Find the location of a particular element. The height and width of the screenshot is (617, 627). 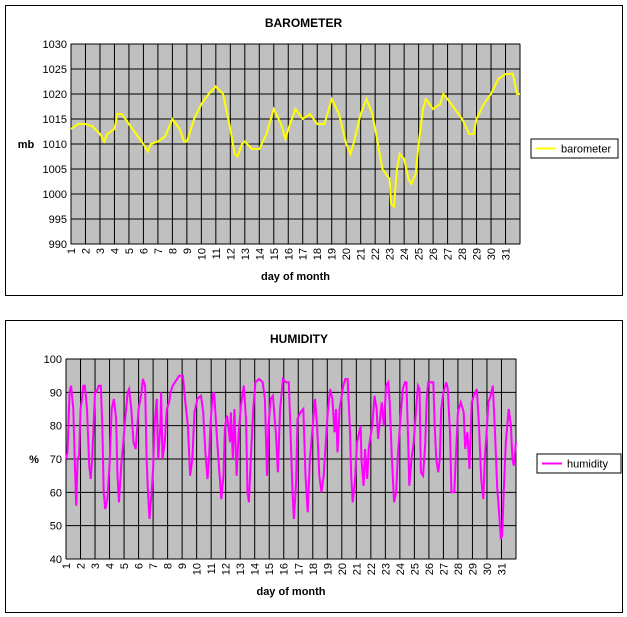

y-axis-label: % is located at coordinates (34, 460).